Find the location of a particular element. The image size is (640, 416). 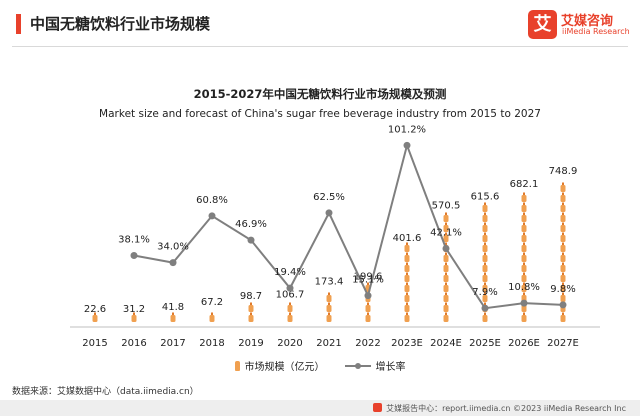

bar-2027E is located at coordinates (563, 252).